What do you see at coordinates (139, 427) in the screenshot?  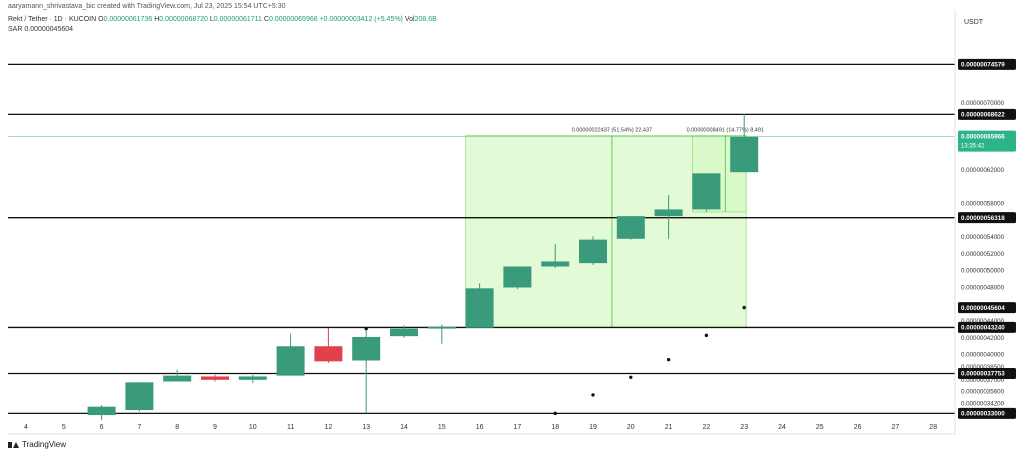 I see `date-tick-label: 7` at bounding box center [139, 427].